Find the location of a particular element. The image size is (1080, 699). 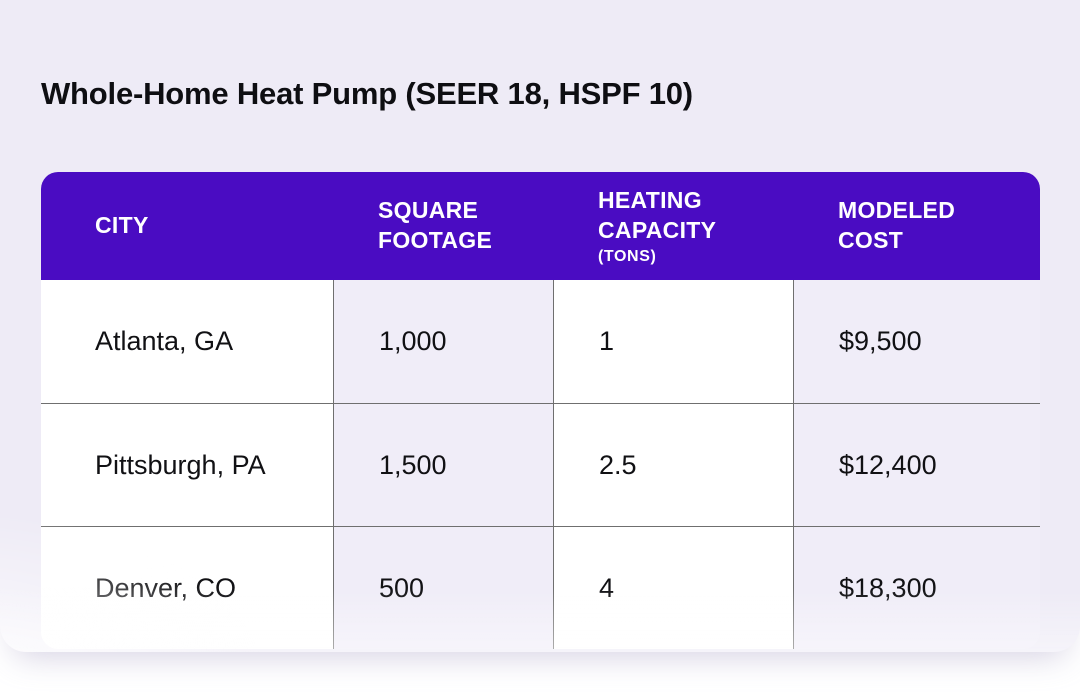

cell-city: Atlanta, GA is located at coordinates (187, 341).